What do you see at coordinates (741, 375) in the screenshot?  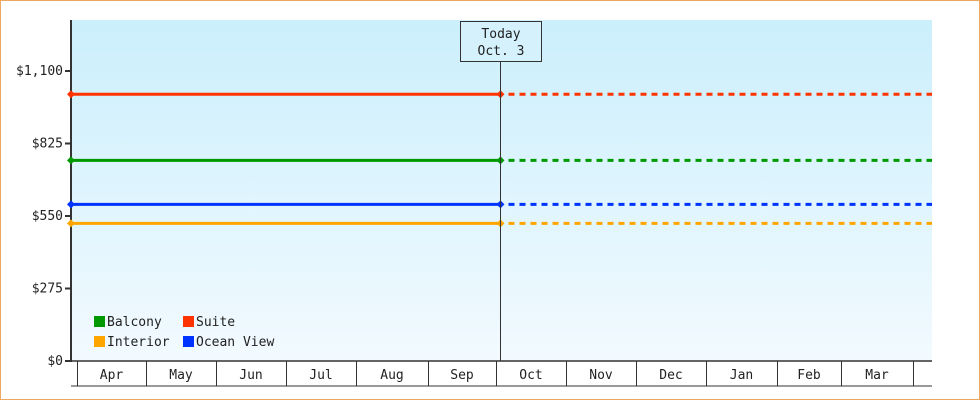 I see `x-tick-label: Jan` at bounding box center [741, 375].